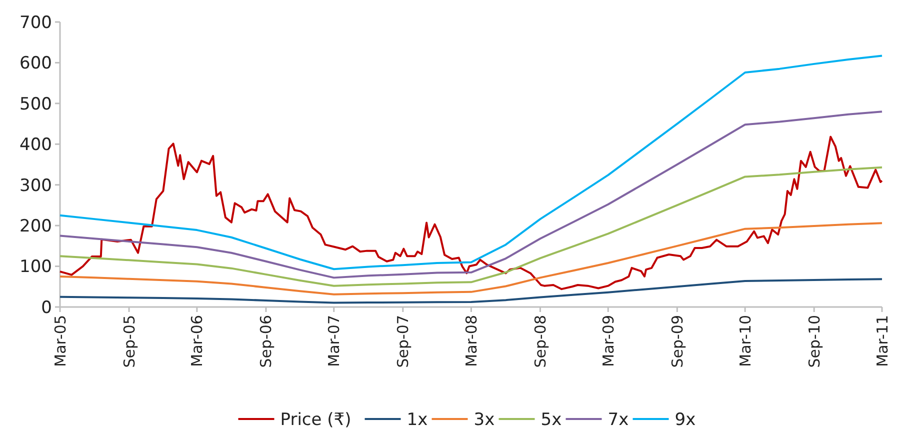 The width and height of the screenshot is (898, 429). Describe the element at coordinates (46, 308) in the screenshot. I see `y-tick-label: 0` at that location.